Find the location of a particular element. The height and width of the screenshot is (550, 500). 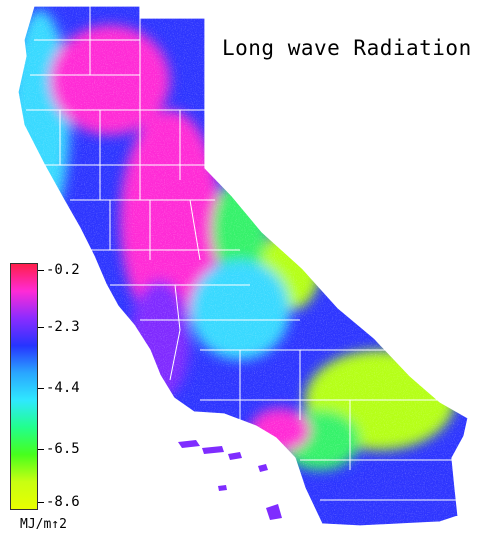

legend-tick-label: -2.3 is located at coordinates (63, 327).